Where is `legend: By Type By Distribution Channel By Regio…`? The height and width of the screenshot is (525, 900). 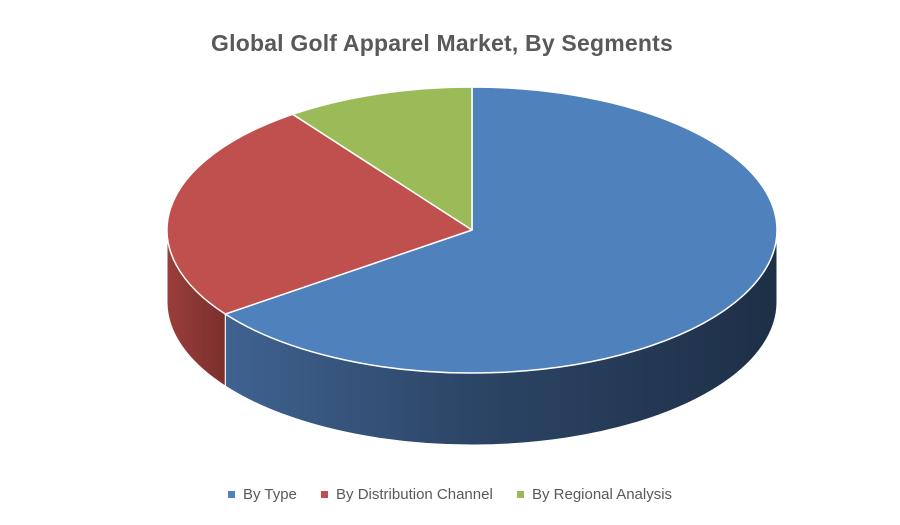 legend: By Type By Distribution Channel By Regio… is located at coordinates (450, 494).